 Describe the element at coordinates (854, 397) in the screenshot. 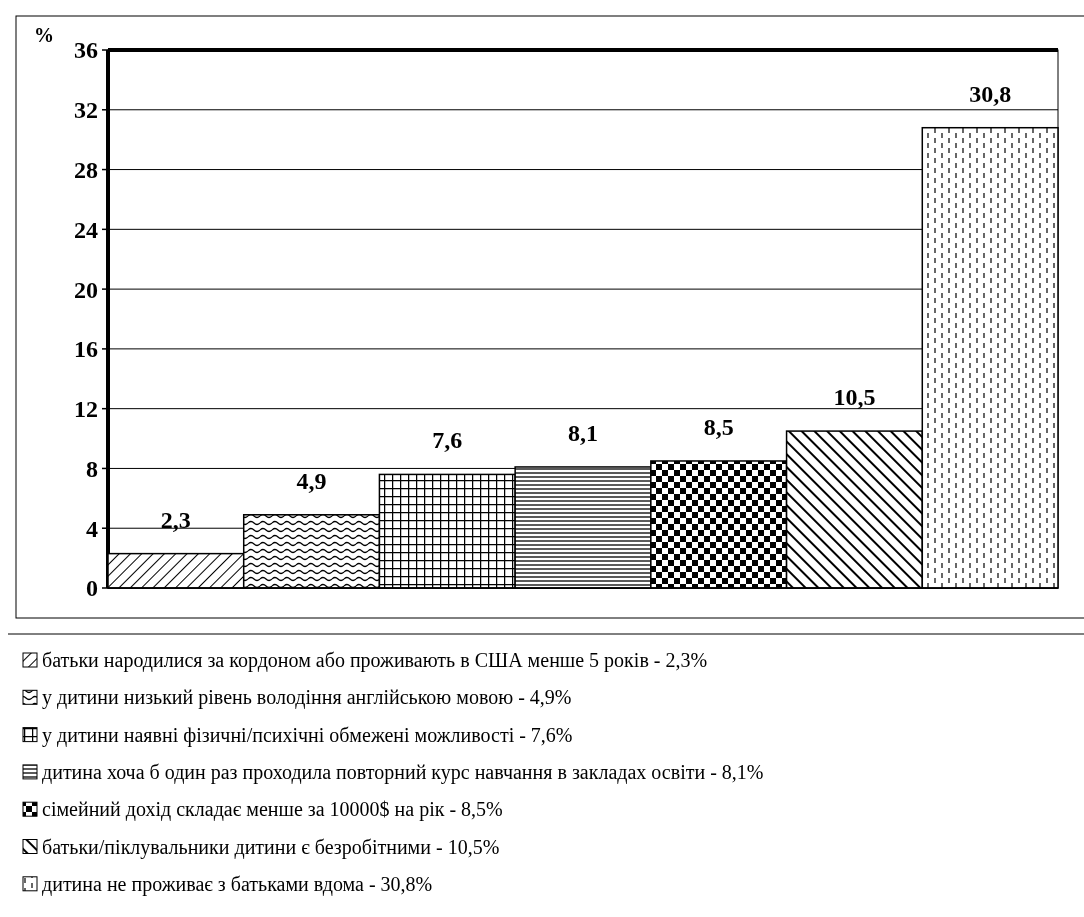

I see `data-label: 10,5` at that location.